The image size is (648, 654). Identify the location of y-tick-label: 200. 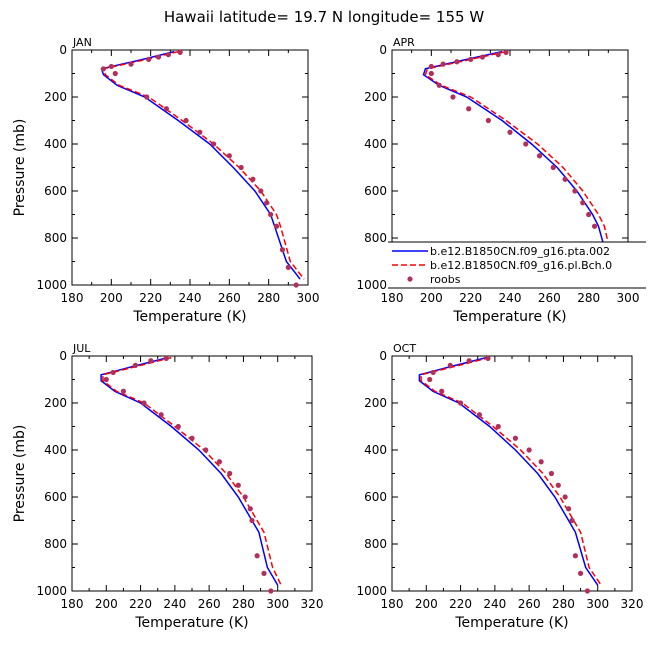
(55, 403).